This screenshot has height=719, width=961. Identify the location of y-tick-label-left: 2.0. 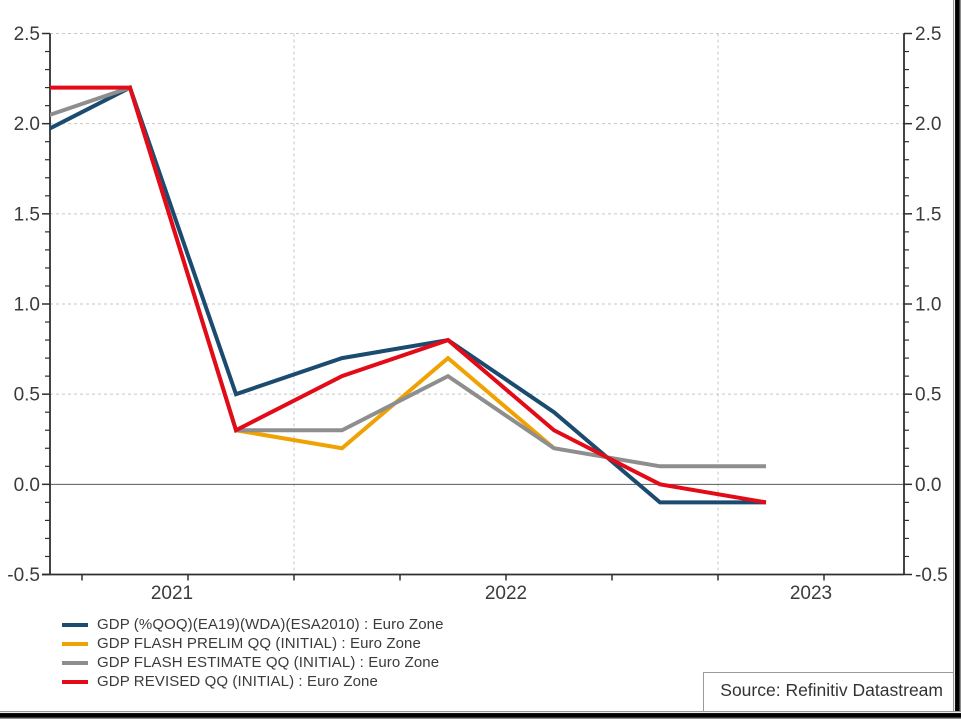
(27, 124).